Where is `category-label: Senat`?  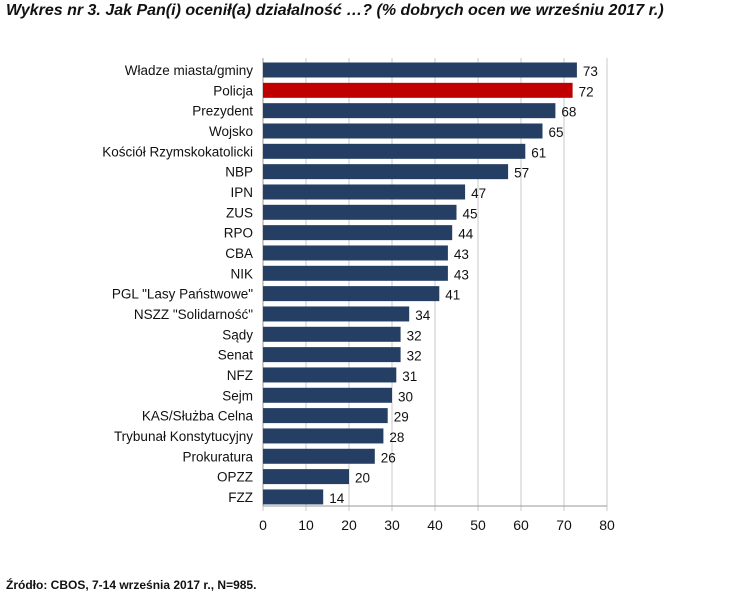
category-label: Senat is located at coordinates (236, 355).